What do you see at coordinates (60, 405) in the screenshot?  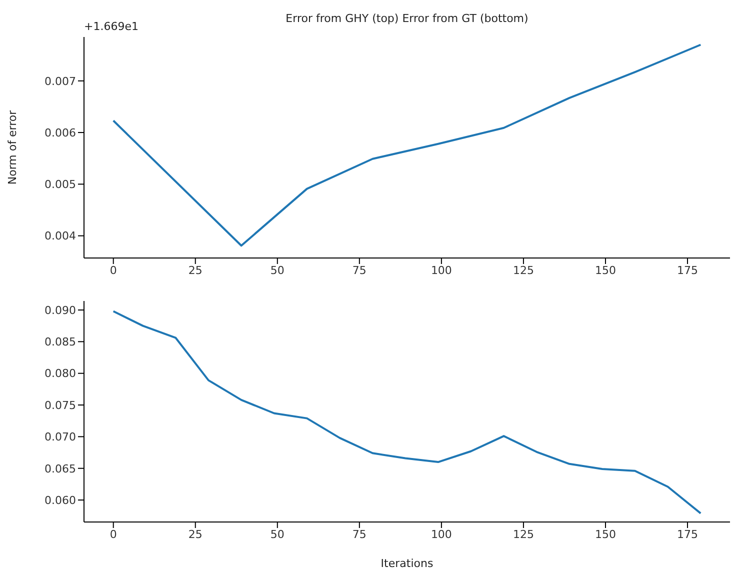 I see `y-tick-label: 0.075` at bounding box center [60, 405].